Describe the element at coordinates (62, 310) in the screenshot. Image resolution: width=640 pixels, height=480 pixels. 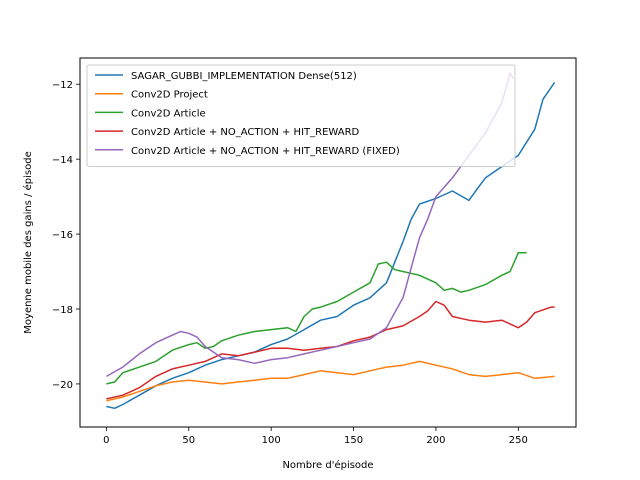
I see `y-tick-label: −18` at that location.